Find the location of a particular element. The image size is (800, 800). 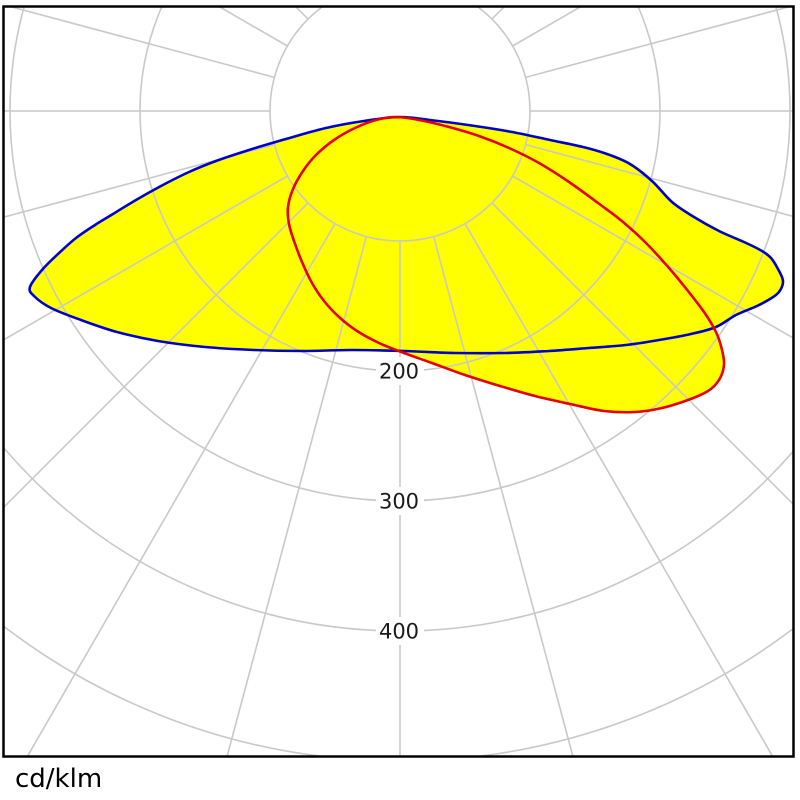

ring-label-200: 200 is located at coordinates (399, 372).